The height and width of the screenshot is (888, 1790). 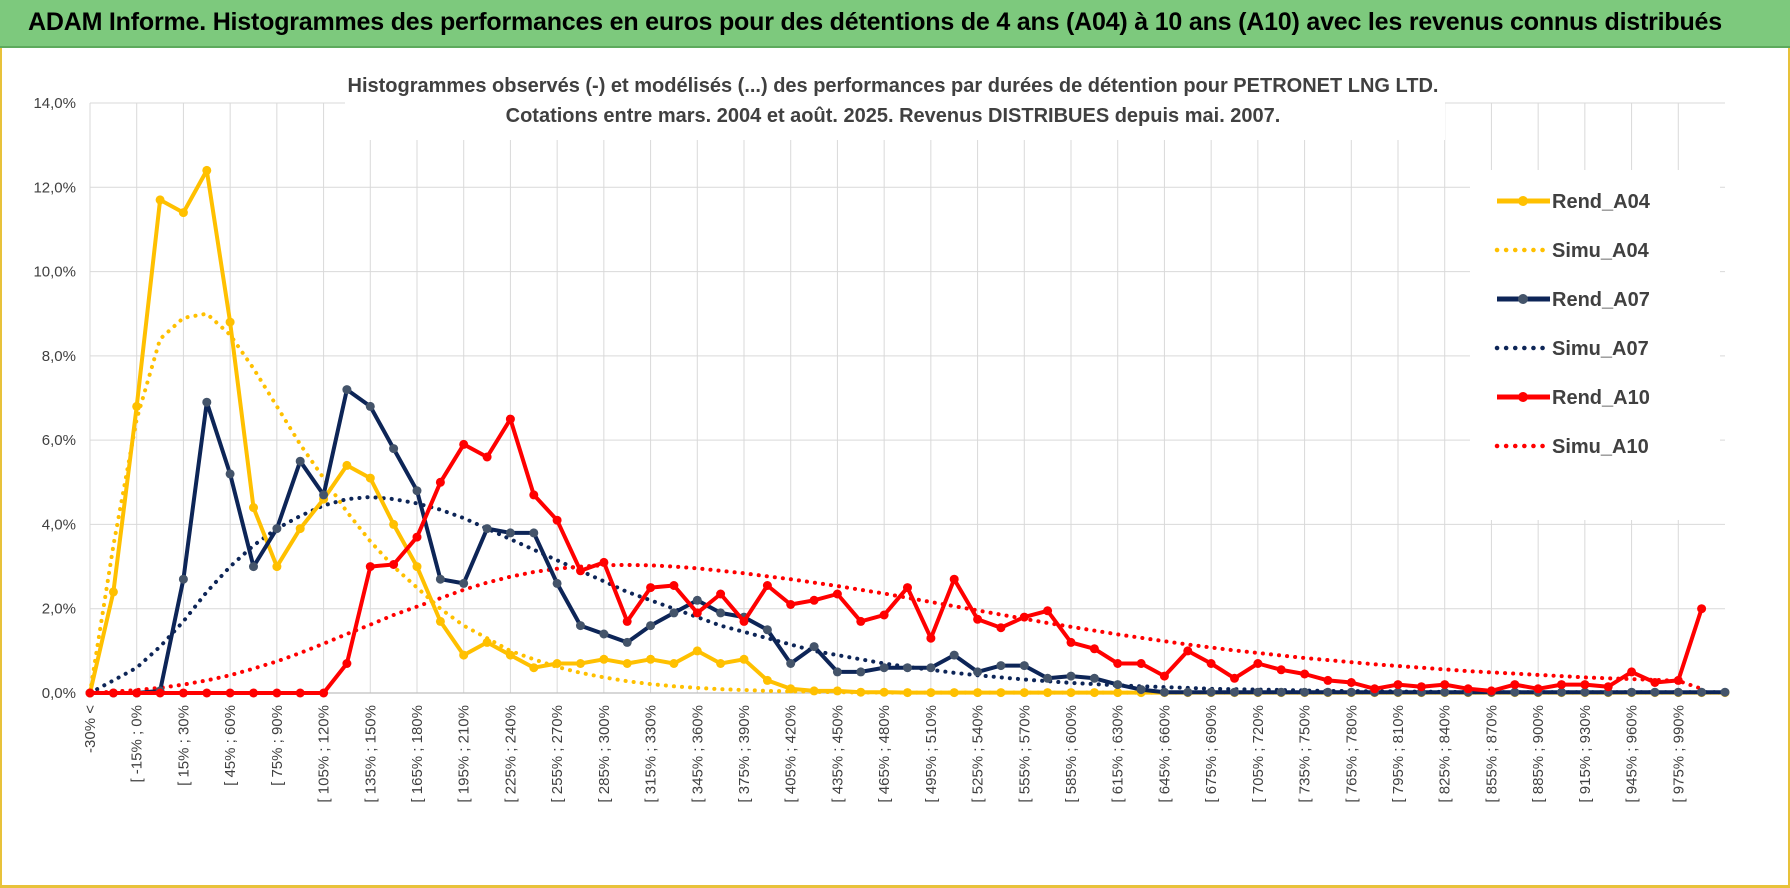 I want to click on x-tick-label: [ 825% ; 840%, so click(x=1445, y=754).